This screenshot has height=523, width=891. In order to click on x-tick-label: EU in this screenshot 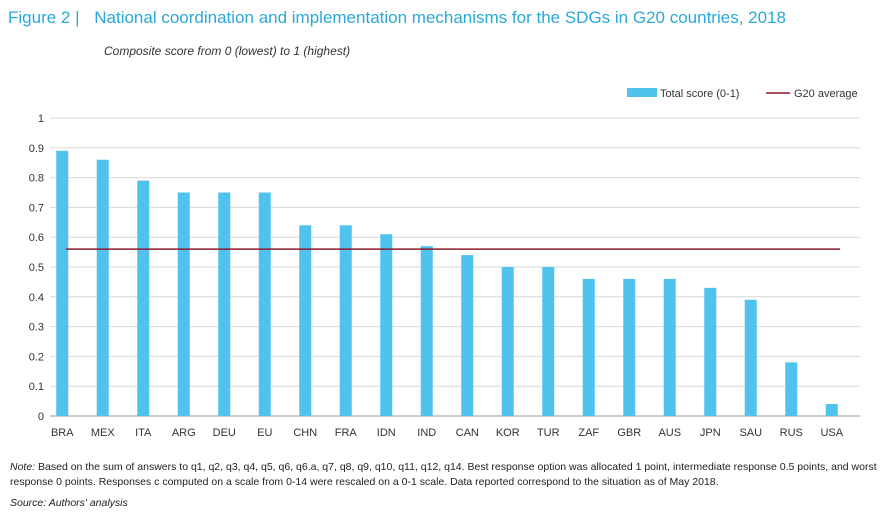, I will do `click(264, 433)`.